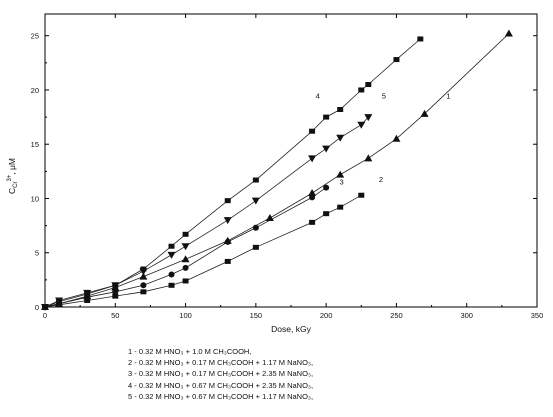  Describe the element at coordinates (381, 179) in the screenshot. I see `curve-label-2: 2` at that location.